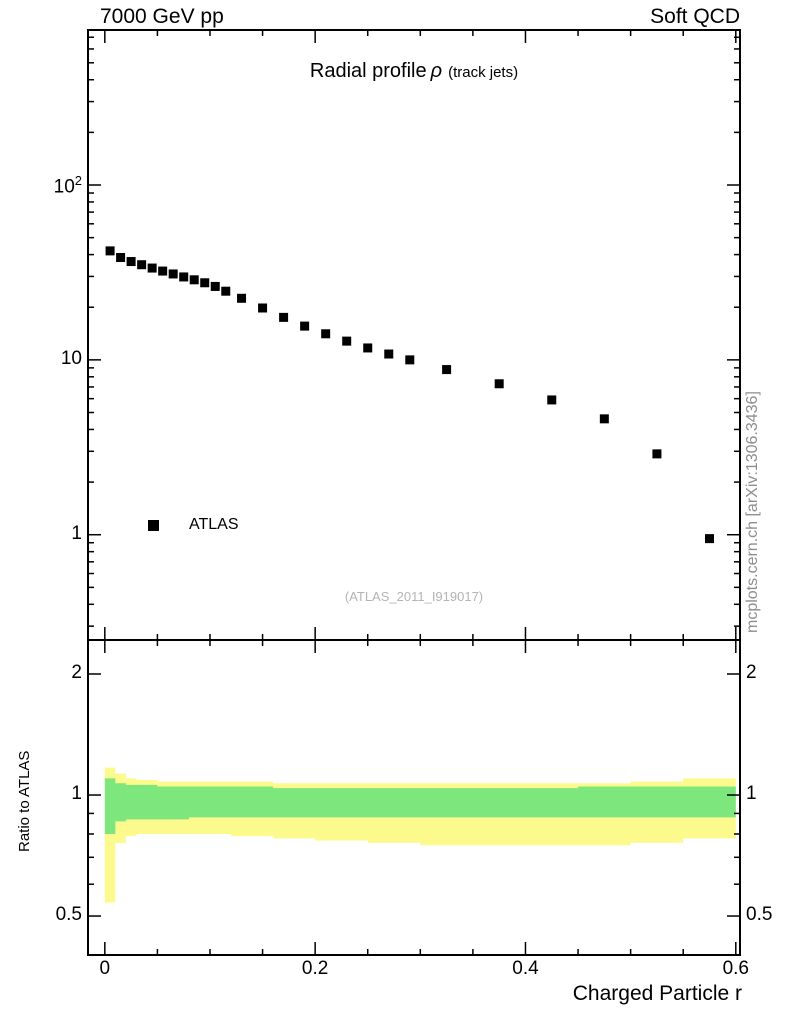 This screenshot has width=786, height=1024. I want to click on rho-symbol: ρ, so click(436, 71).